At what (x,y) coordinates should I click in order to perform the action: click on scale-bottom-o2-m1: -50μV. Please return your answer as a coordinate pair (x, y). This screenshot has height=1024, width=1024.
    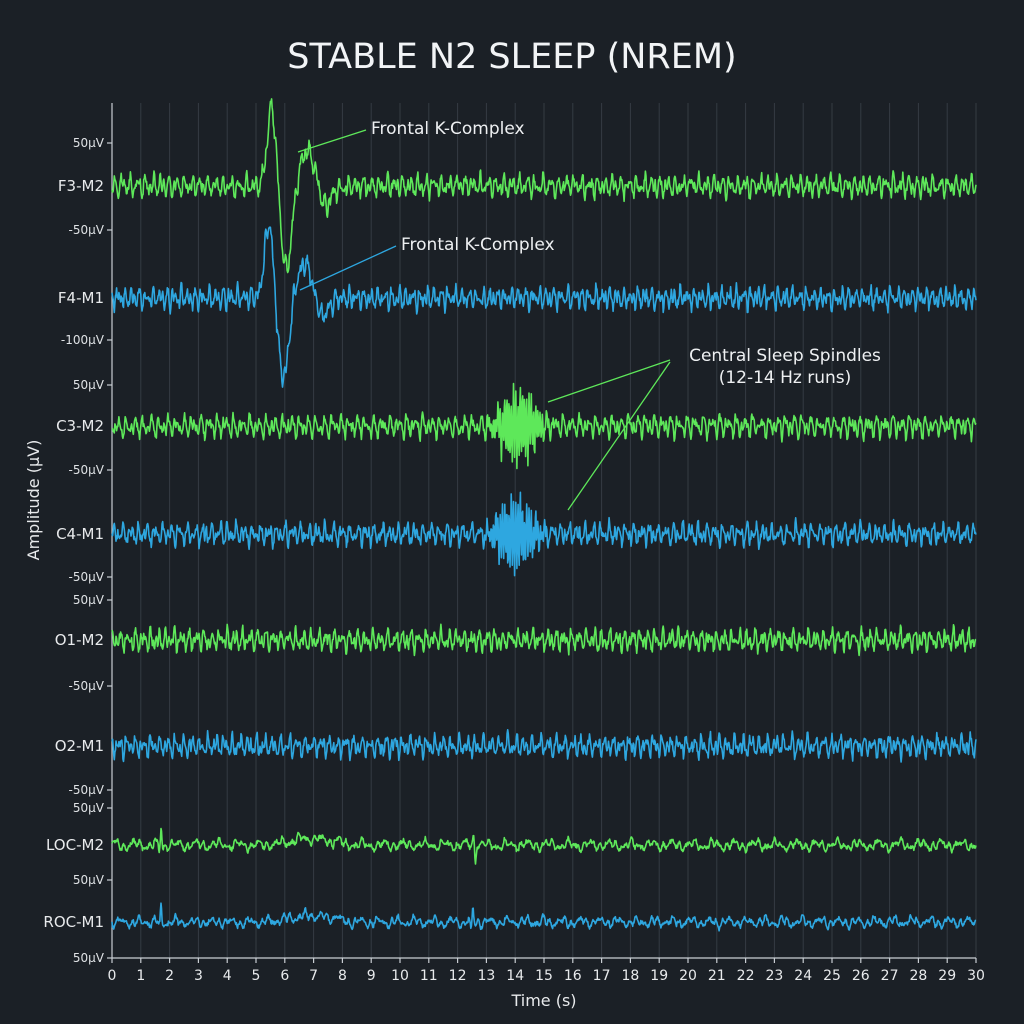
    Looking at the image, I should click on (87, 790).